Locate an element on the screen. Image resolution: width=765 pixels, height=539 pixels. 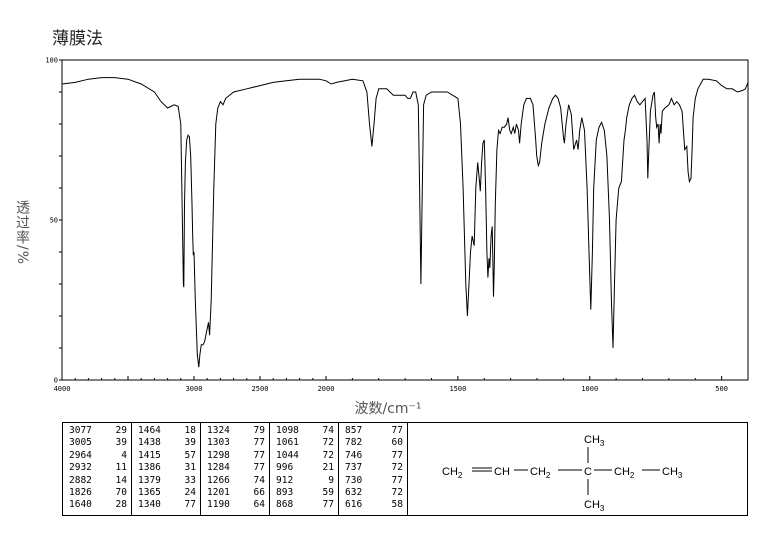
peak-table-column: 1098 74 1061 72 1044 72 996 21 912 9 893 59 868 77 is located at coordinates (304, 469).